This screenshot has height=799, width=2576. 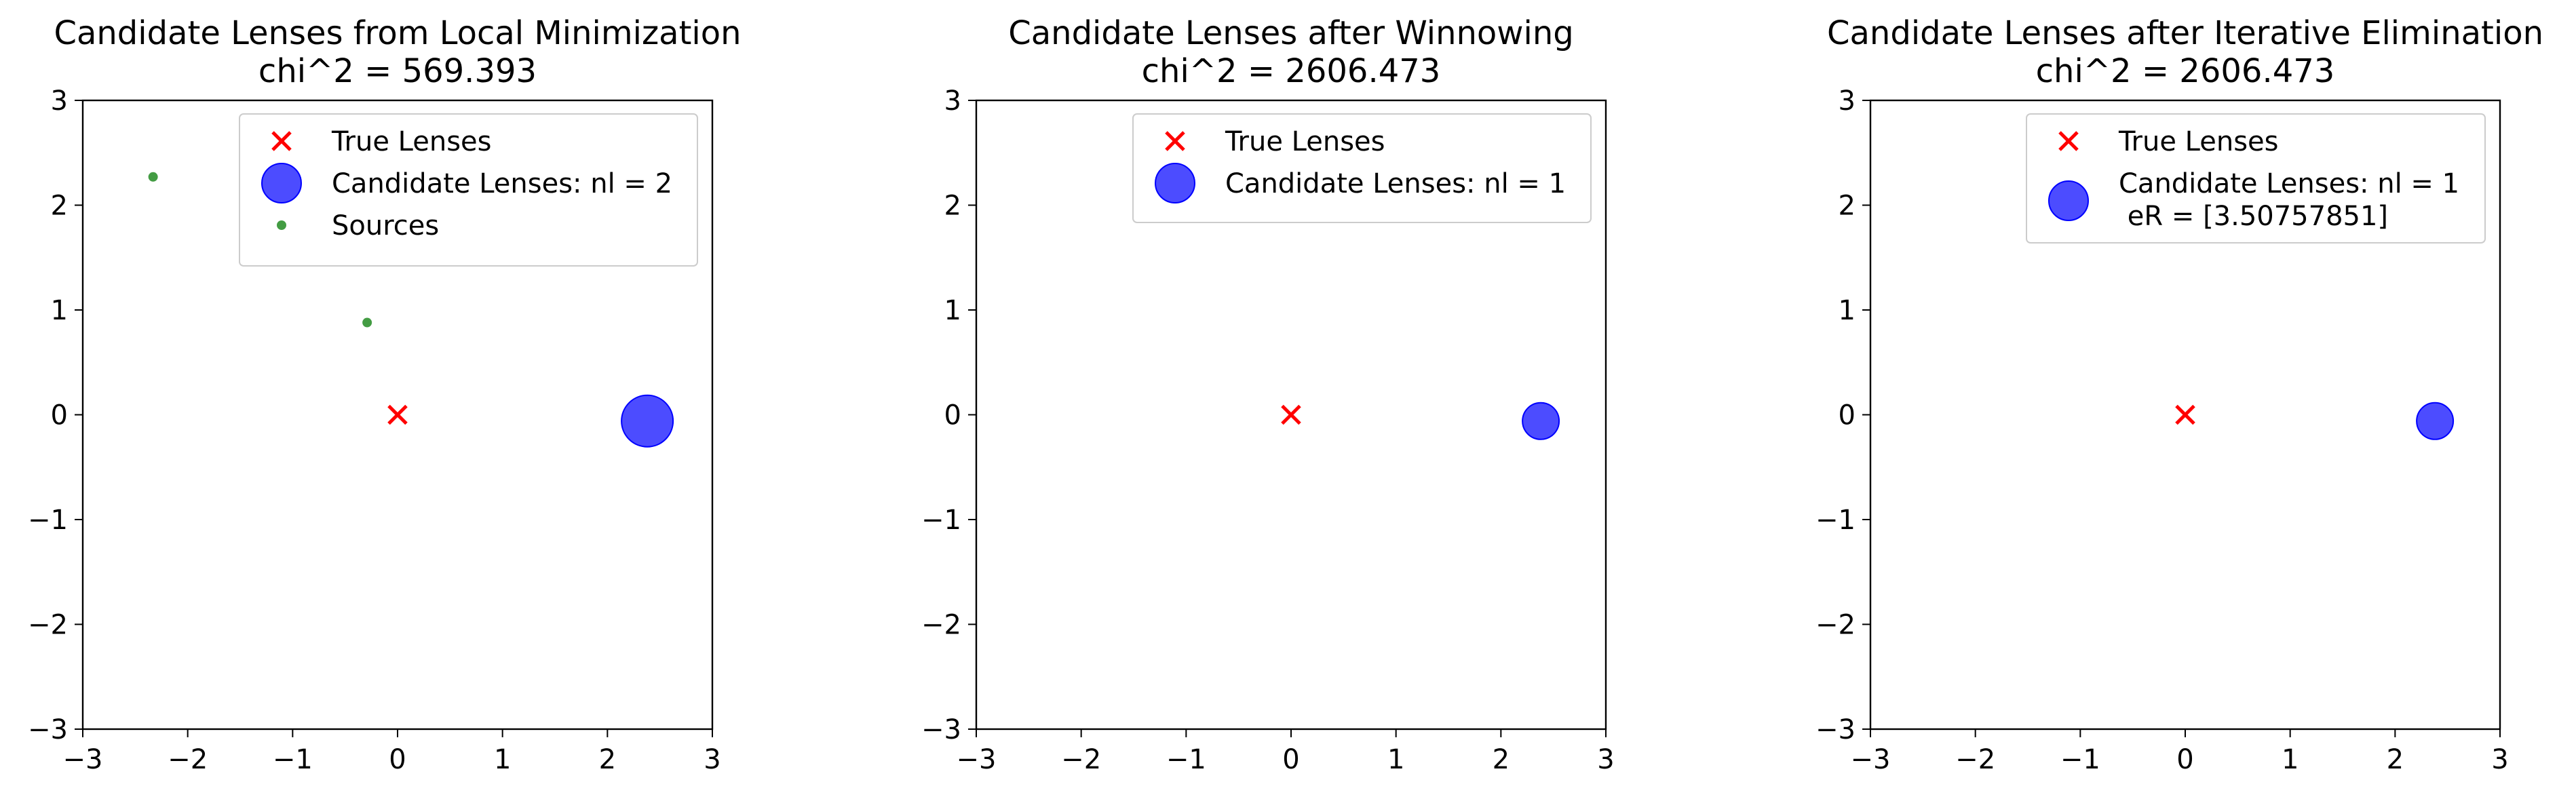 I want to click on legend: True Lenses Candidate Lenses: nl = 1, so click(x=1362, y=168).